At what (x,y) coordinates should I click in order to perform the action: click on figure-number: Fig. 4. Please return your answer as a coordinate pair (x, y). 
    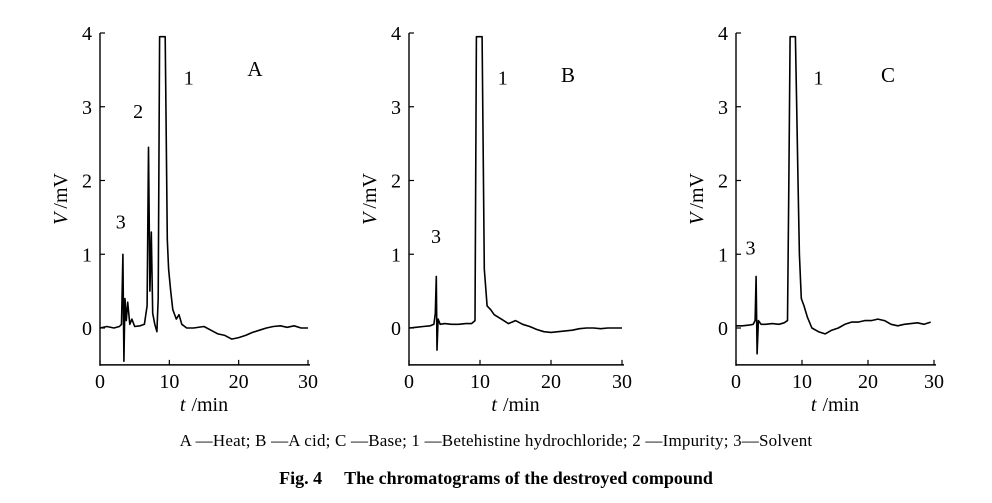
    Looking at the image, I should click on (301, 478).